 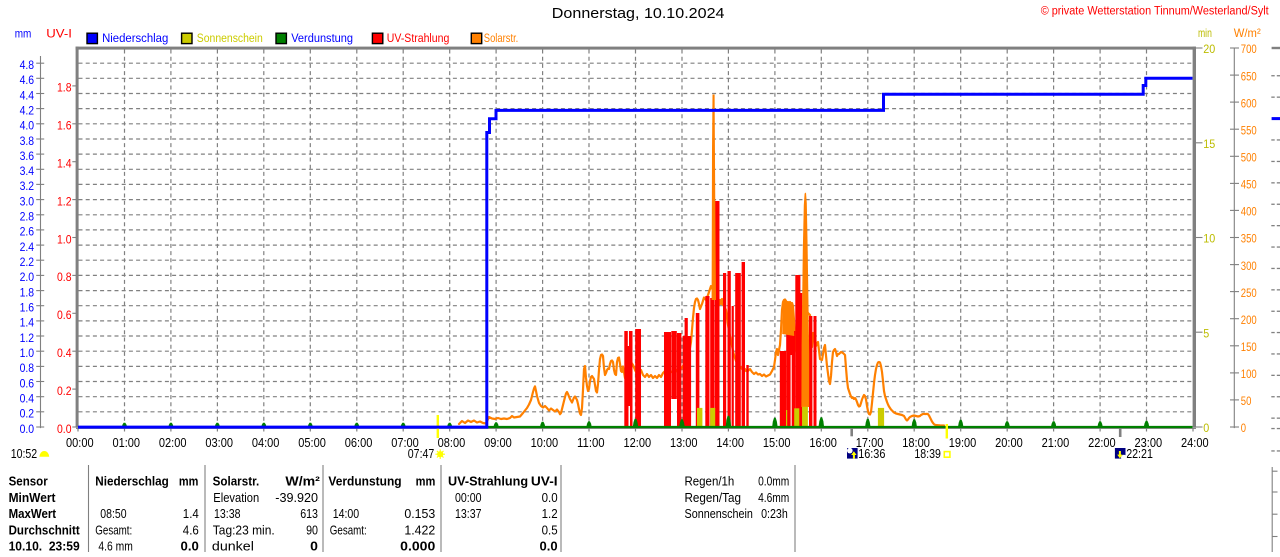 What do you see at coordinates (452, 442) in the screenshot?
I see `svg-text: 08:00` at bounding box center [452, 442].